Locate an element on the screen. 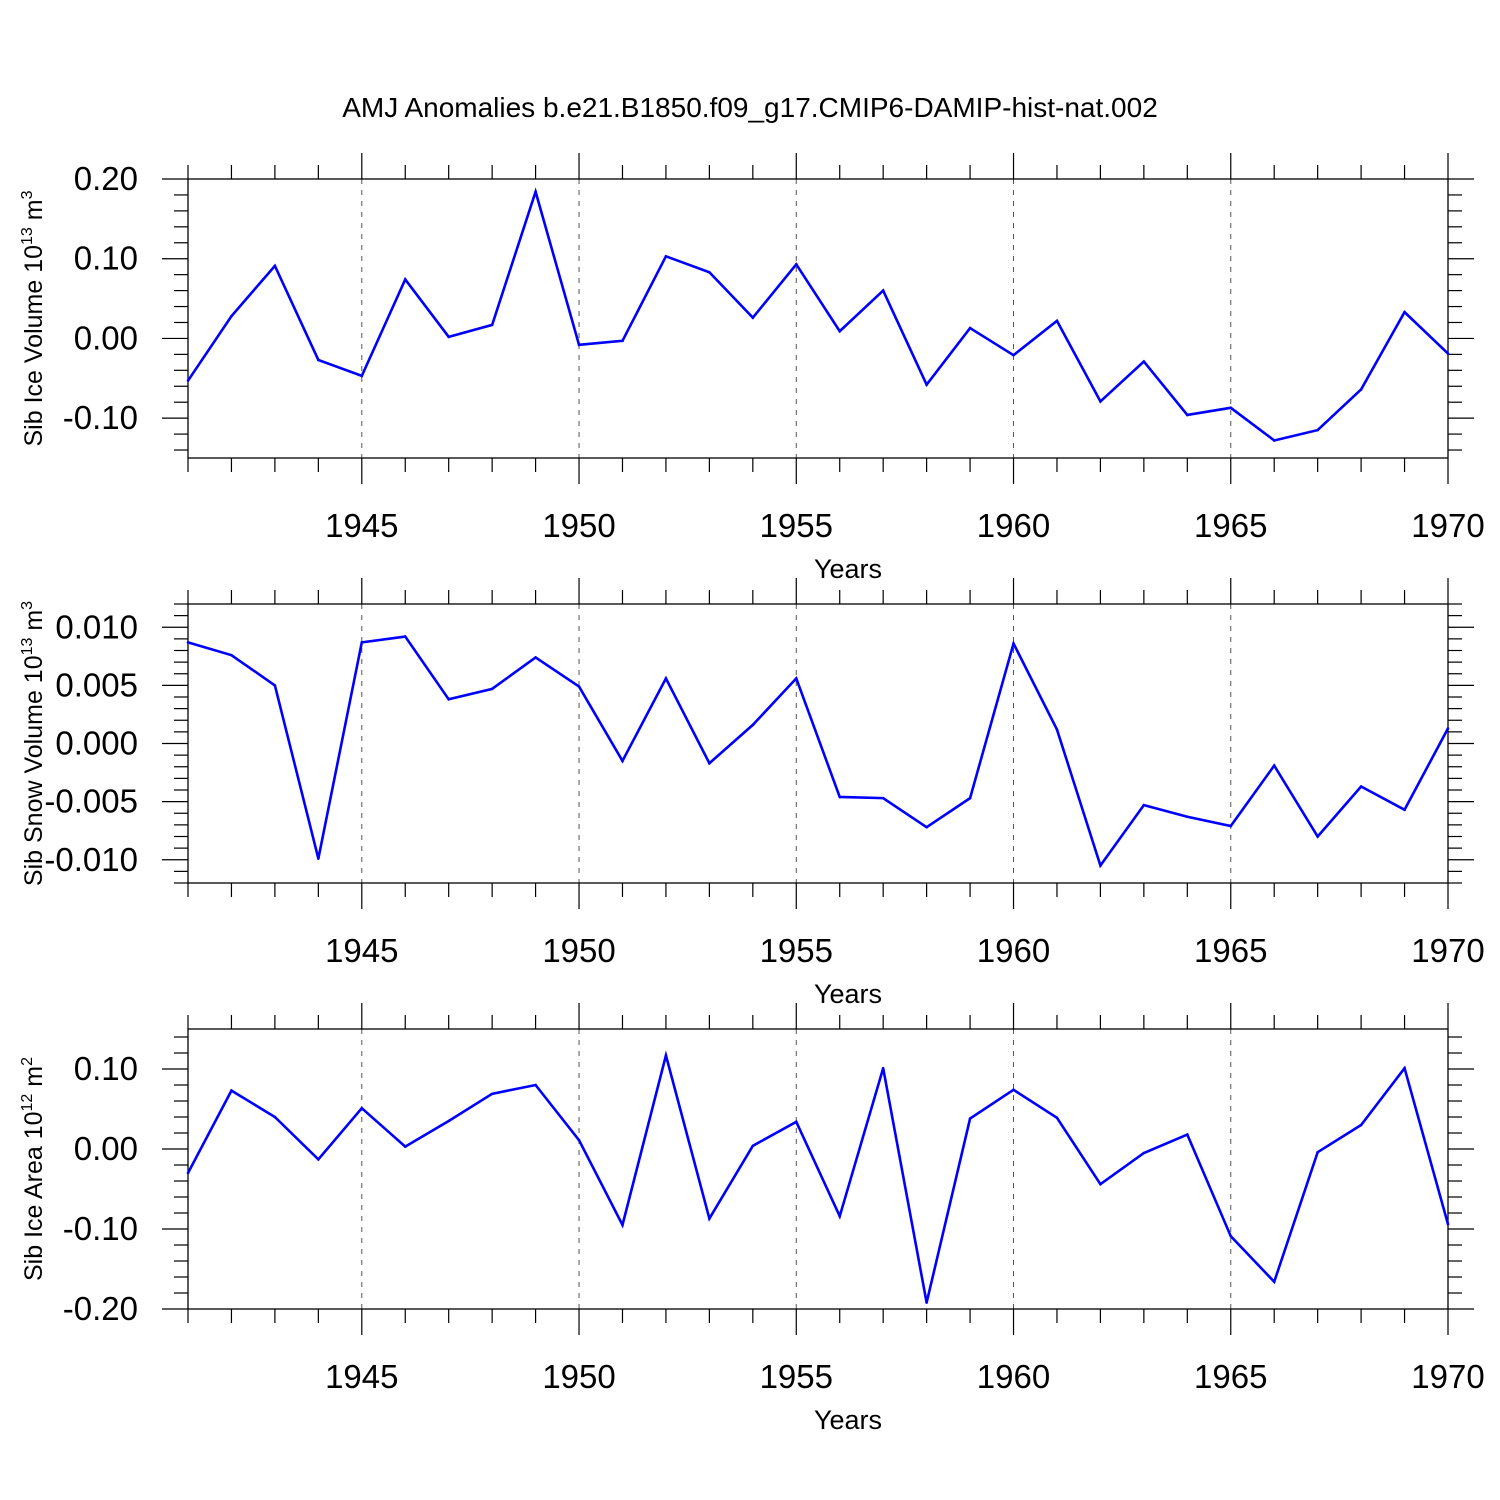 Image resolution: width=1500 pixels, height=1500 pixels. y-axis-label-superscript: 3 is located at coordinates (27, 194).